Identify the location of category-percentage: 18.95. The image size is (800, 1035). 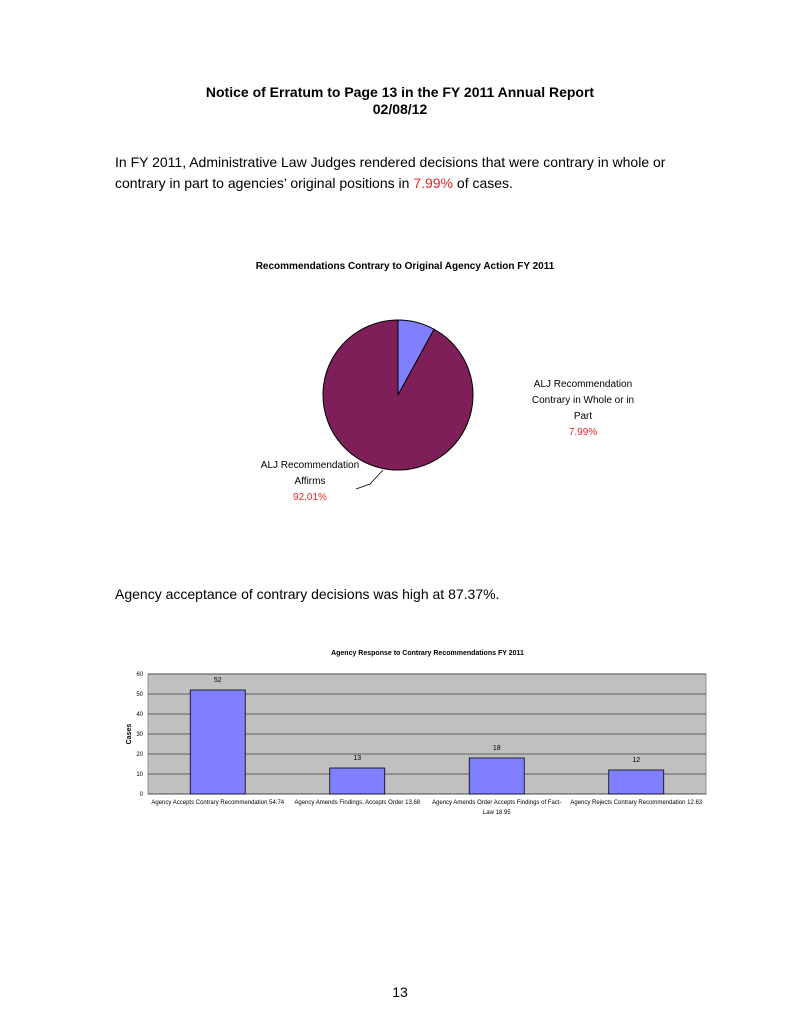
(503, 813).